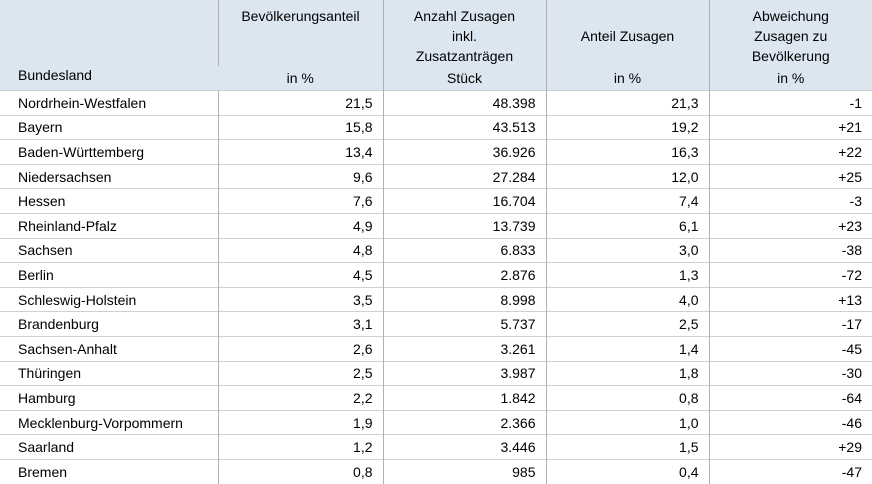 Image resolution: width=872 pixels, height=484 pixels. I want to click on table-row: Sachsen 4,8 6.833 3,0 -38, so click(436, 250).